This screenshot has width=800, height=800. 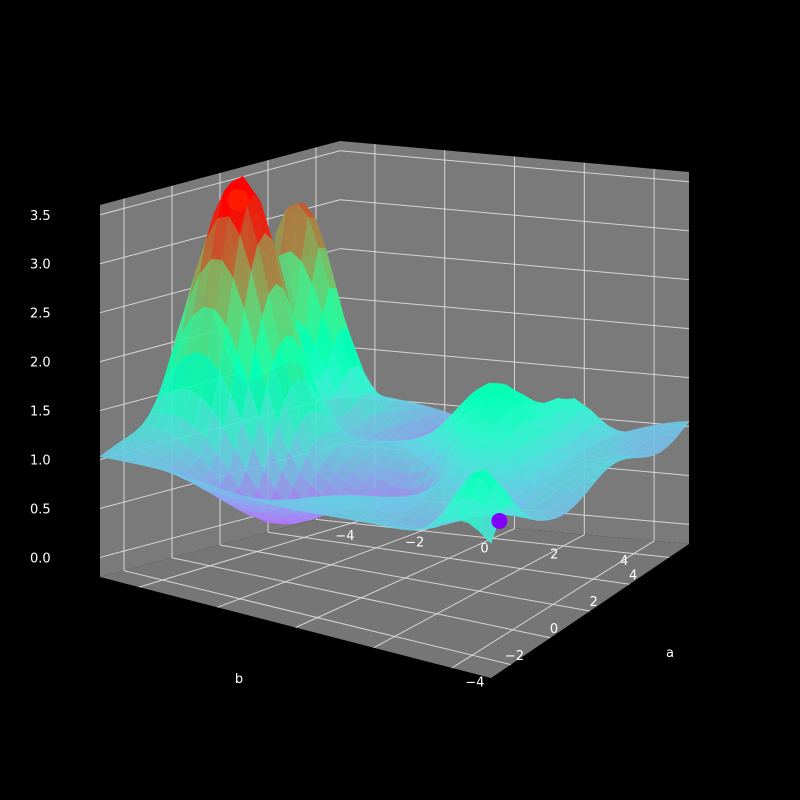 I want to click on x-tick-label: 0, so click(x=554, y=629).